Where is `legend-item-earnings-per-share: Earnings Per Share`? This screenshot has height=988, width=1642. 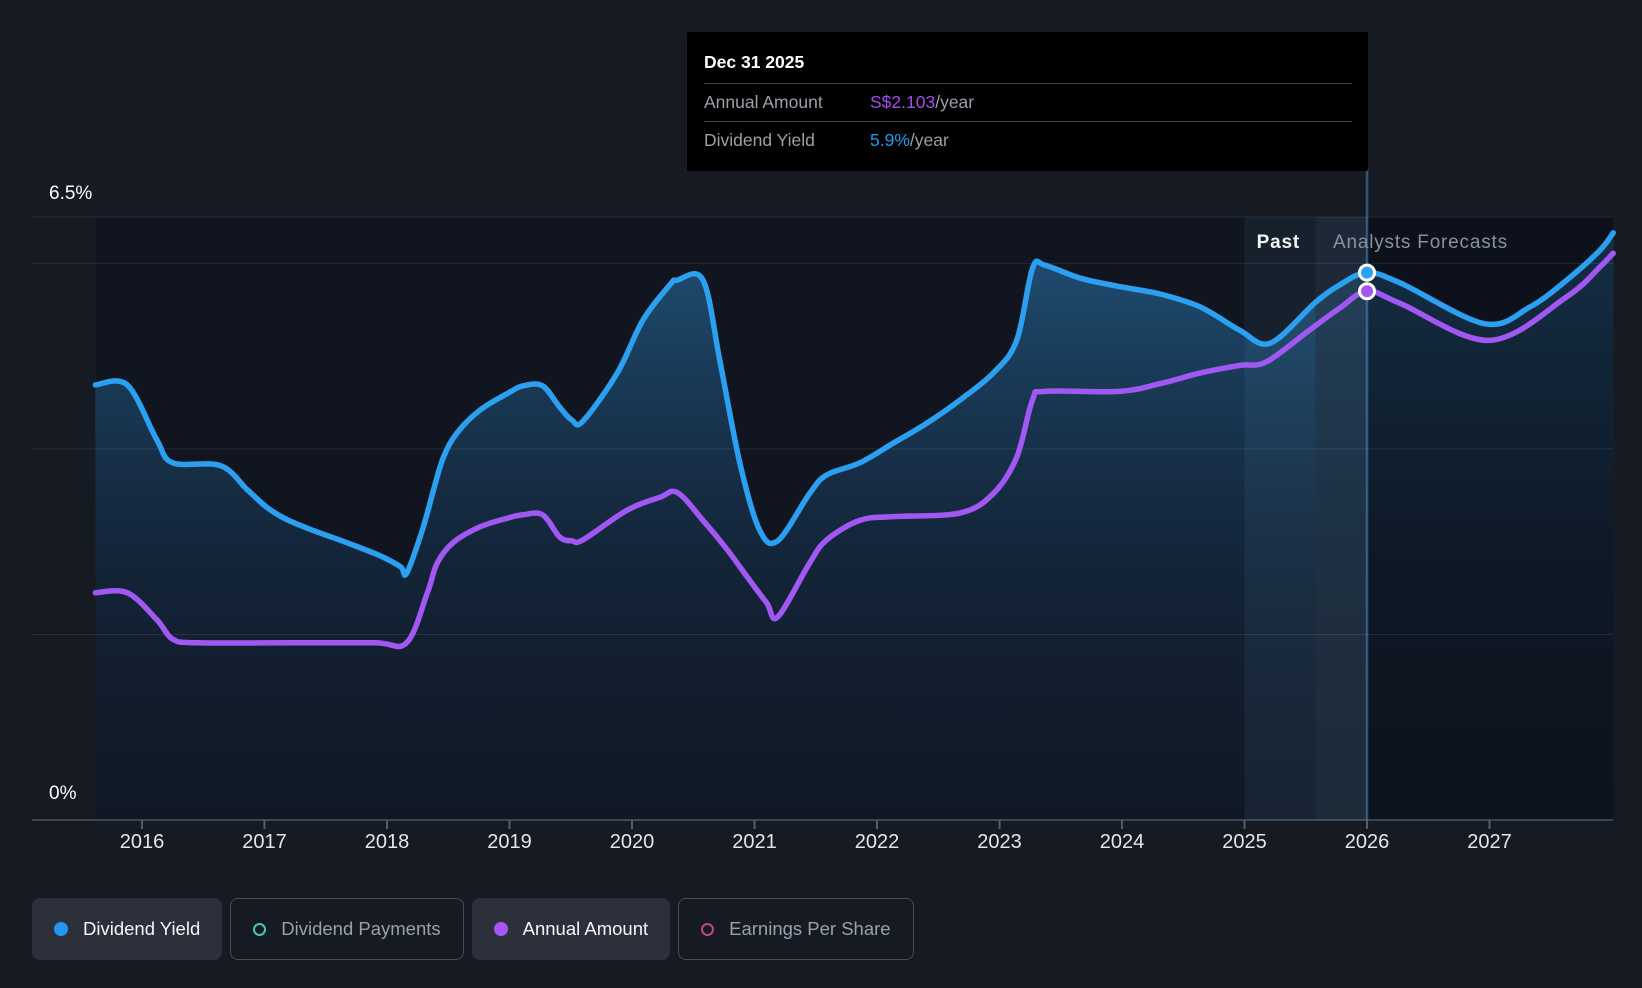
legend-item-earnings-per-share: Earnings Per Share is located at coordinates (796, 929).